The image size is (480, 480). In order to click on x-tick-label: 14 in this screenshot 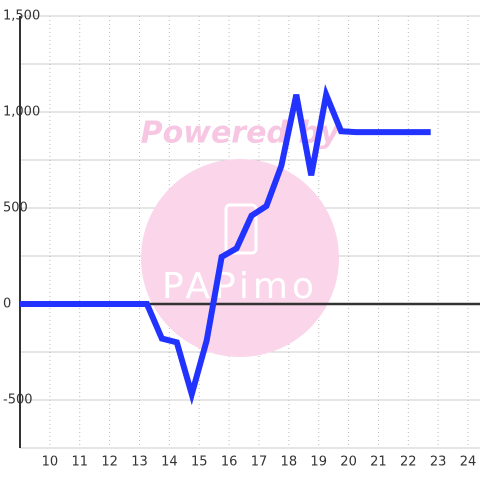, I will do `click(169, 462)`.